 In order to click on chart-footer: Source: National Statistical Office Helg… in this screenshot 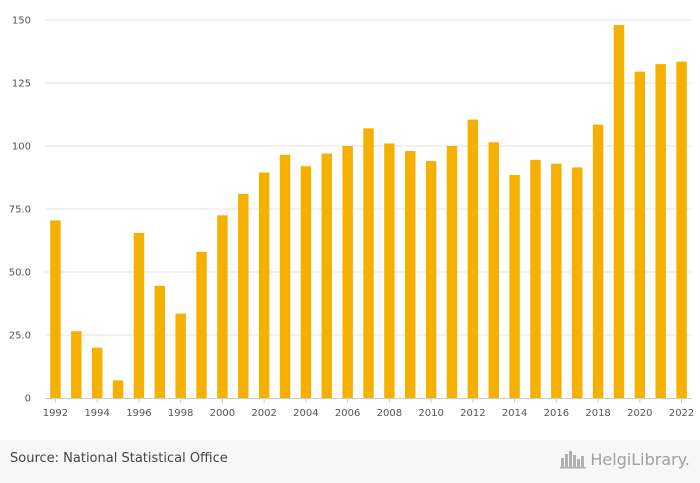, I will do `click(350, 461)`.